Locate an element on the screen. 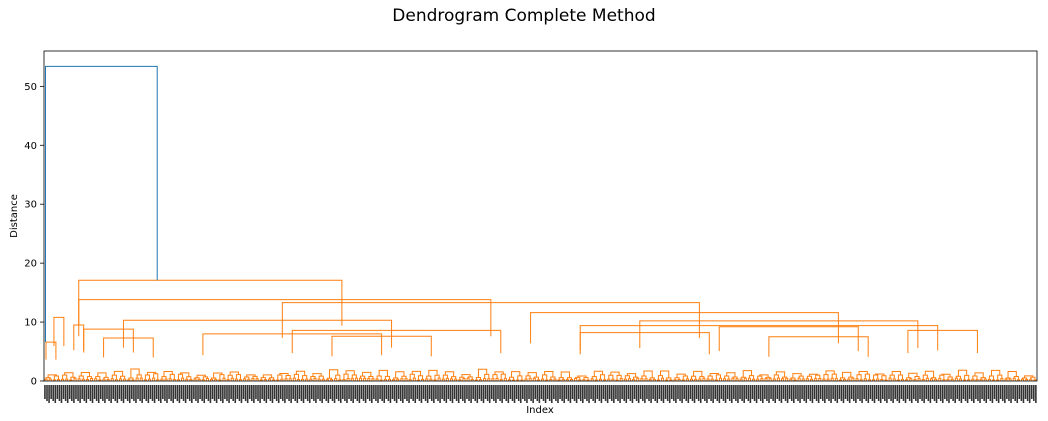 This screenshot has height=421, width=1048. y-tick-label: 20 is located at coordinates (30, 264).